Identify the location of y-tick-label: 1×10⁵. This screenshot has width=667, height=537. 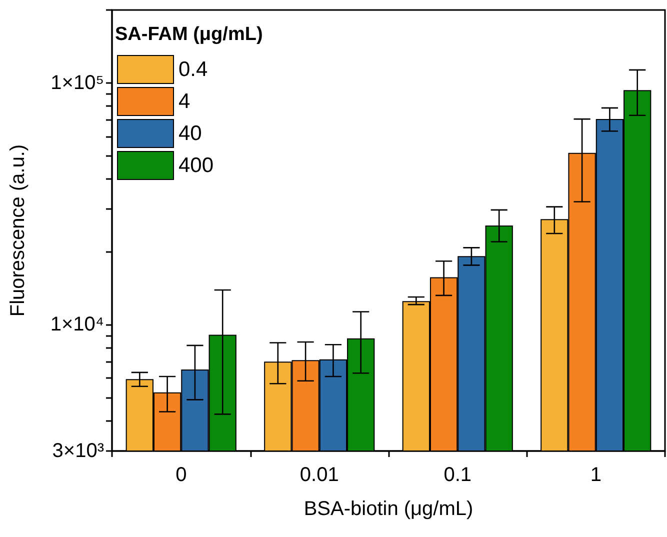
(77, 83).